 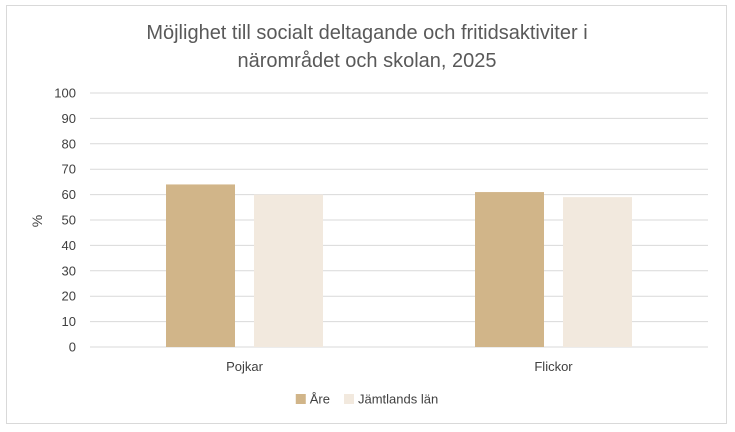 I want to click on y-axis-label: %, so click(x=37, y=221).